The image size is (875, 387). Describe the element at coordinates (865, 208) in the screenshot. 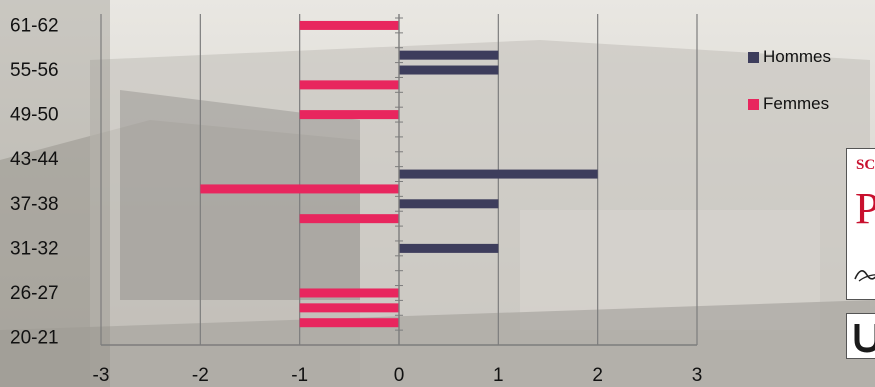

I see `logo-letter: P` at that location.